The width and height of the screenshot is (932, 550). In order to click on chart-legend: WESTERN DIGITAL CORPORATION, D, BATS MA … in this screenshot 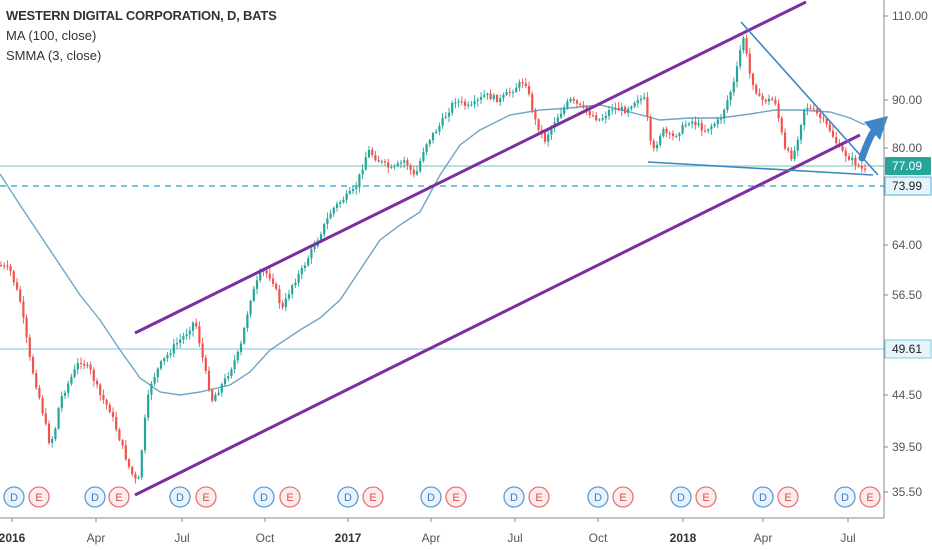, I will do `click(141, 36)`.